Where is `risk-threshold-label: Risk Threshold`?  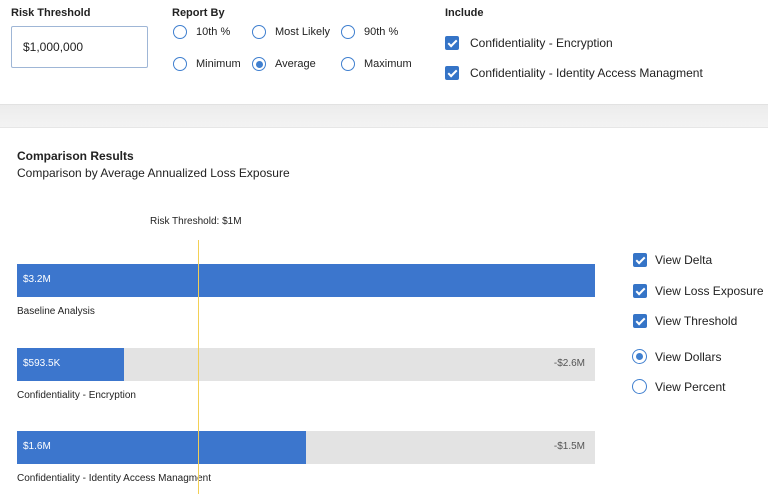 risk-threshold-label: Risk Threshold is located at coordinates (51, 13).